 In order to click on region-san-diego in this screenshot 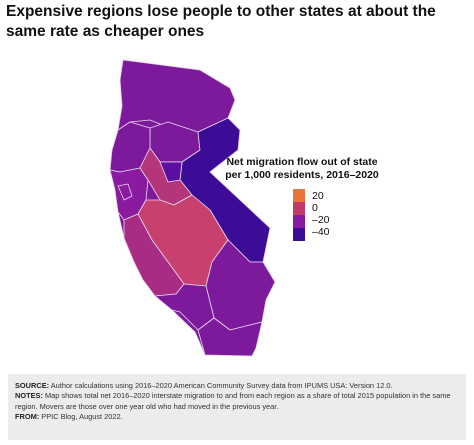, I will do `click(230, 337)`.